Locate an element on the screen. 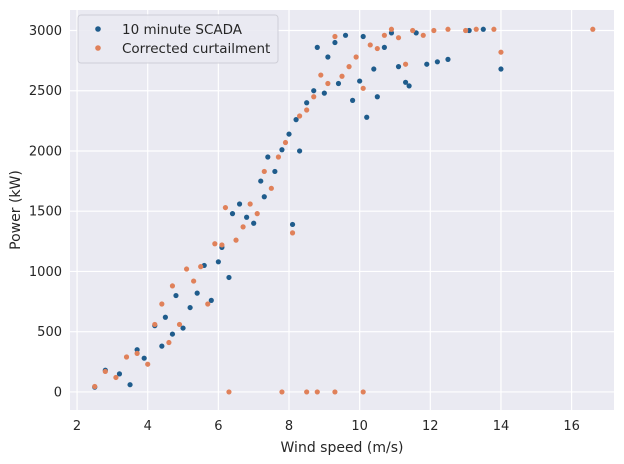  legend: 10 minute SCADA Corrected curtailment is located at coordinates (178, 39).